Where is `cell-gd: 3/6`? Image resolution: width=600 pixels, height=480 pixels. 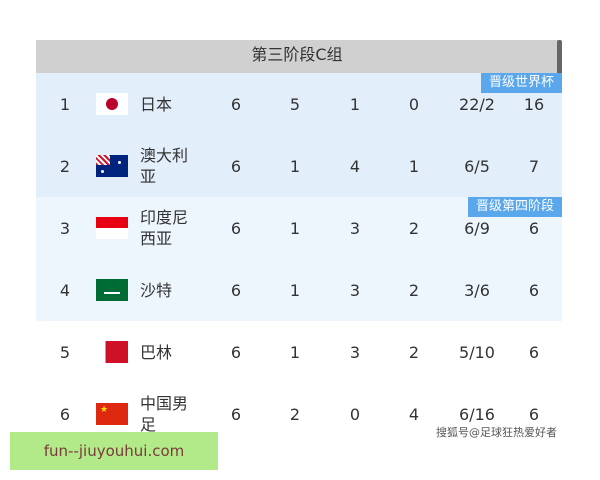
cell-gd: 3/6 is located at coordinates (477, 290).